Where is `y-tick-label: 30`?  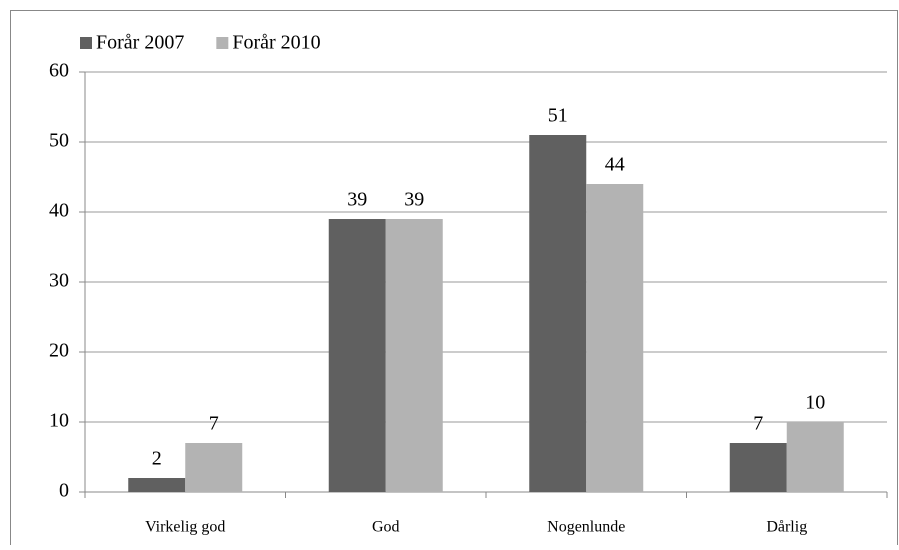
y-tick-label: 30 is located at coordinates (59, 281).